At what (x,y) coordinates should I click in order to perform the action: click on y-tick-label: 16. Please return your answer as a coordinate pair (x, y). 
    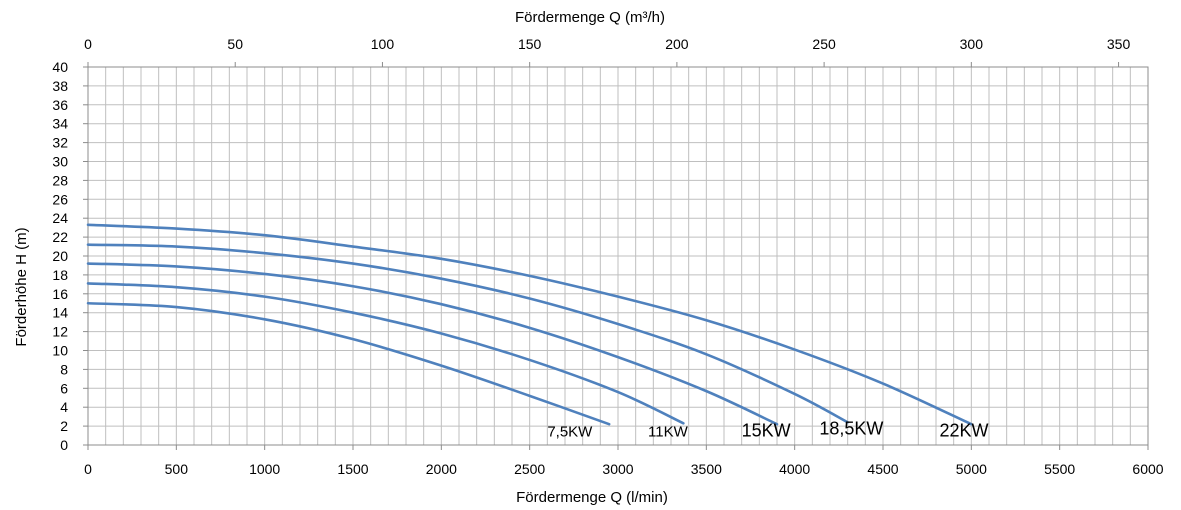
    Looking at the image, I should click on (60, 294).